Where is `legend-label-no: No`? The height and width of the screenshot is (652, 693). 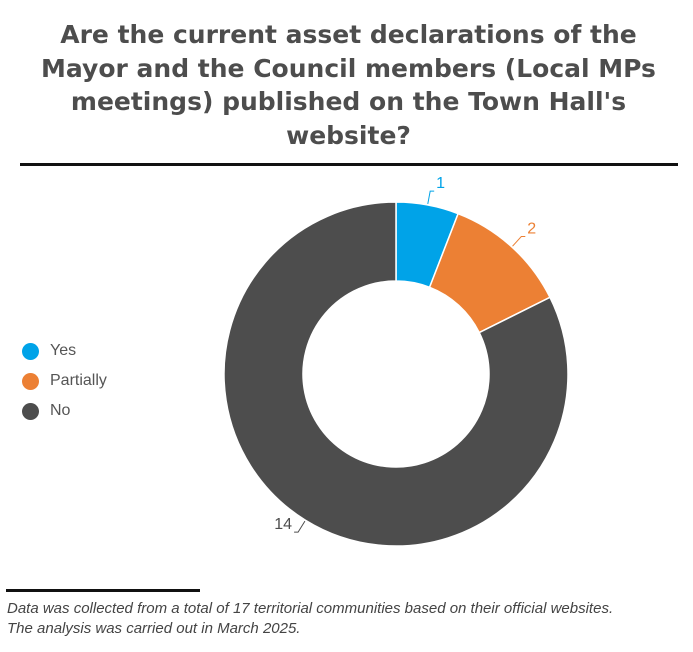
legend-label-no: No is located at coordinates (60, 410).